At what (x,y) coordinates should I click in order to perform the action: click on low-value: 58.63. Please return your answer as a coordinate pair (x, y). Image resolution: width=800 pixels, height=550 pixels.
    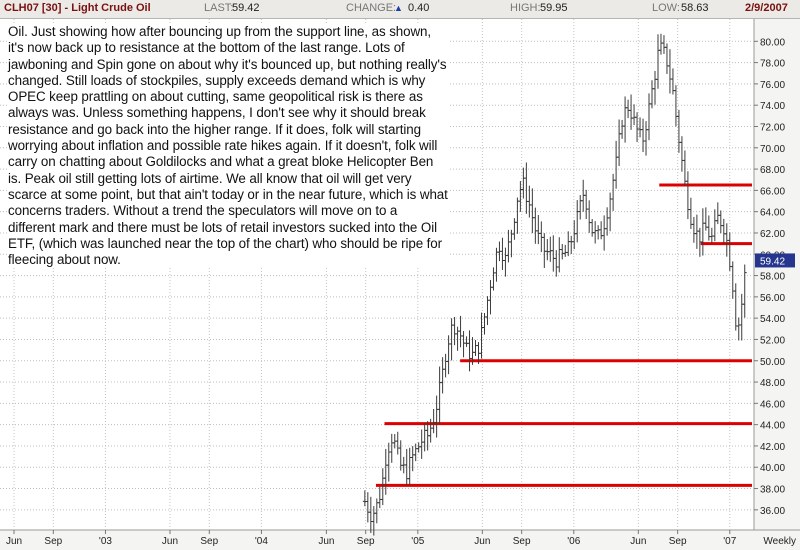
    Looking at the image, I should click on (695, 8).